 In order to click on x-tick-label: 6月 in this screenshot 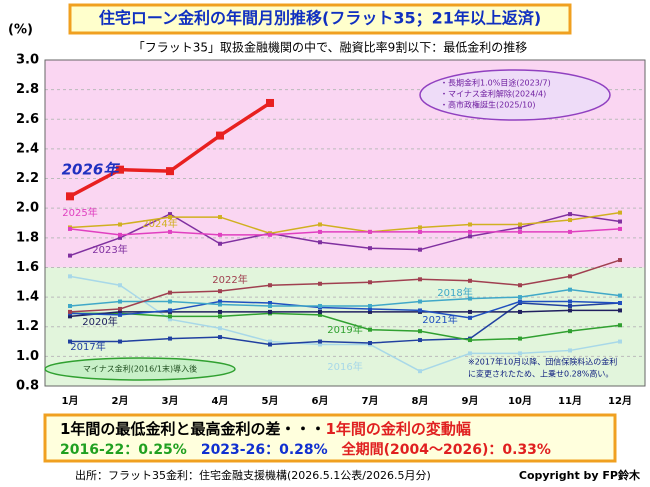, I will do `click(320, 401)`.